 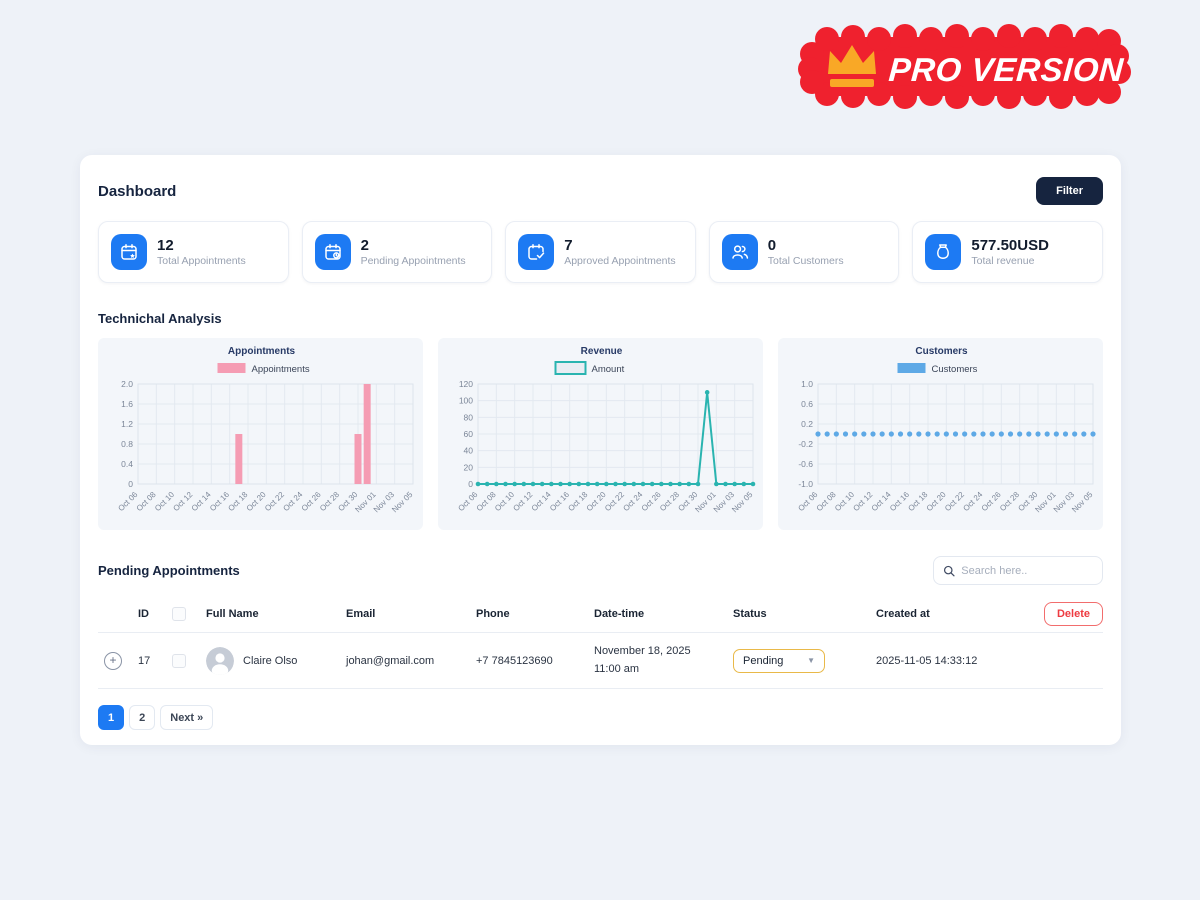 I want to click on stat-card-total-appointments: 12 Total Appointments, so click(x=193, y=252).